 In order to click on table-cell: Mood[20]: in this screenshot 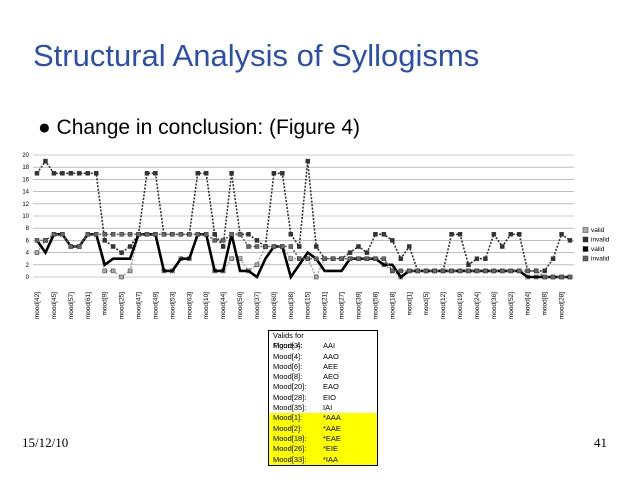, I will do `click(290, 387)`.